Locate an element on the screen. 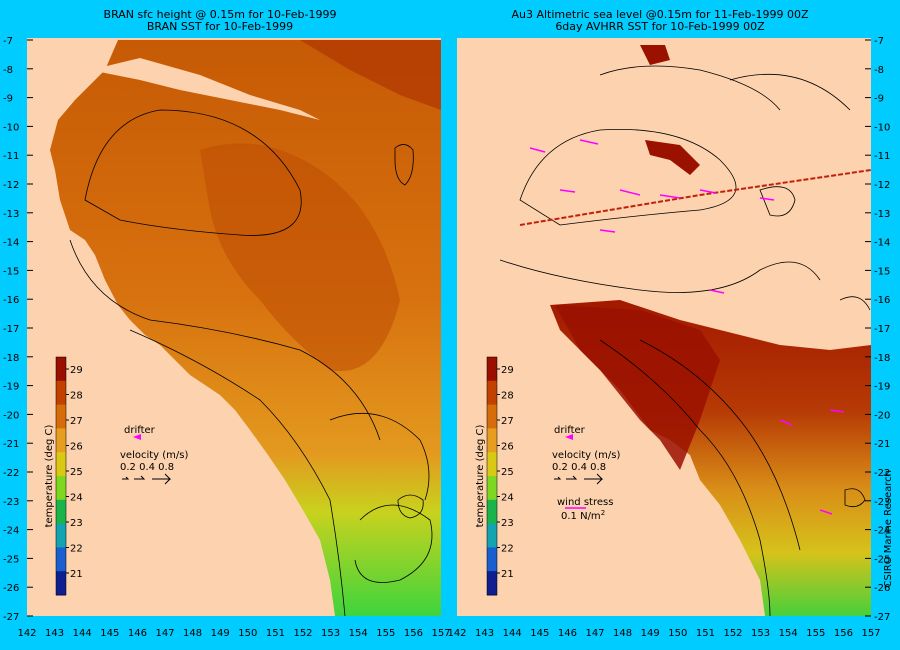 Image resolution: width=900 pixels, height=650 pixels. lat-tick-label-left: -12 is located at coordinates (11, 185).